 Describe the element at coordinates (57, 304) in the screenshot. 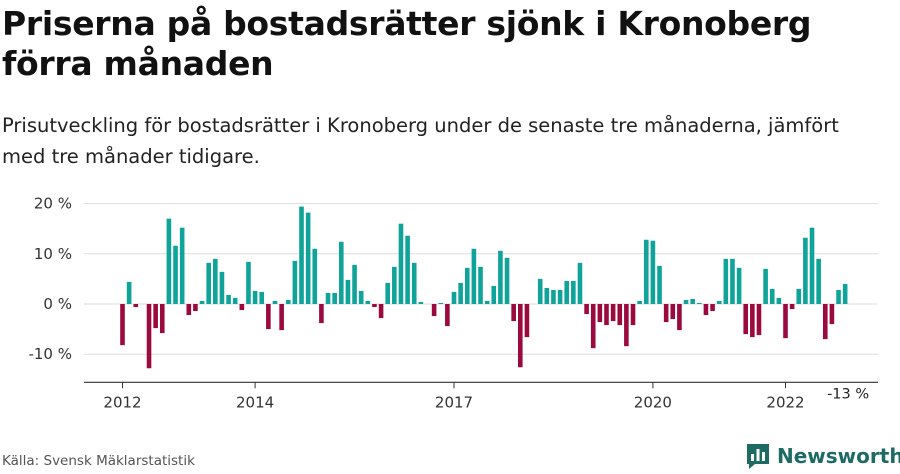

I see `y-tick-label: 0 %` at that location.